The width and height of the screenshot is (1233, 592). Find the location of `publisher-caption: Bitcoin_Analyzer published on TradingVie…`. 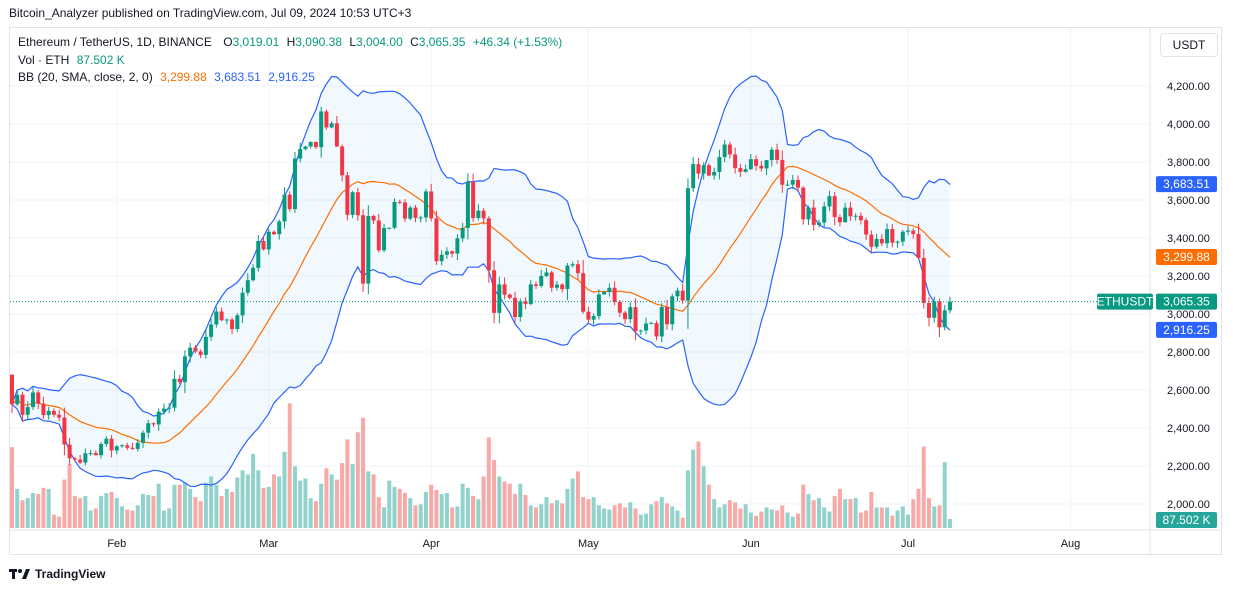

publisher-caption: Bitcoin_Analyzer published on TradingVie… is located at coordinates (210, 13).